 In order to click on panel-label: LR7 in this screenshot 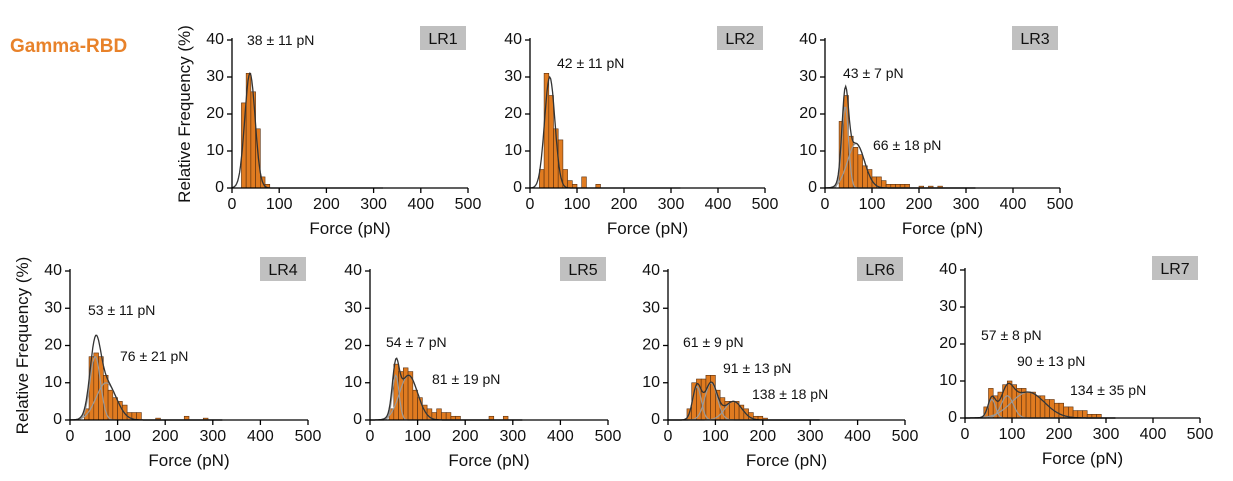, I will do `click(1174, 269)`.